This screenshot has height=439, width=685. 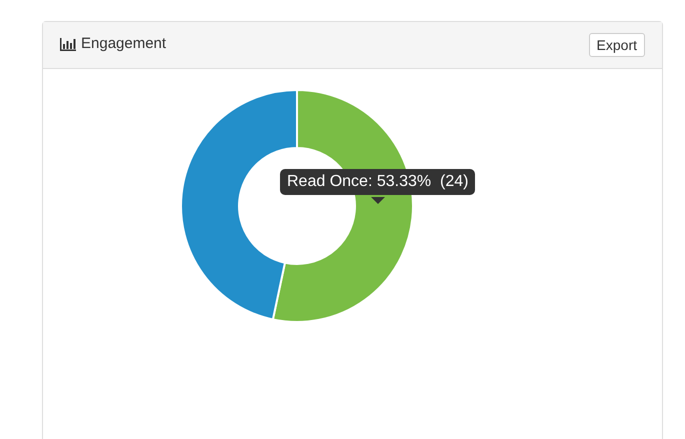 I want to click on text: Export, so click(x=616, y=45).